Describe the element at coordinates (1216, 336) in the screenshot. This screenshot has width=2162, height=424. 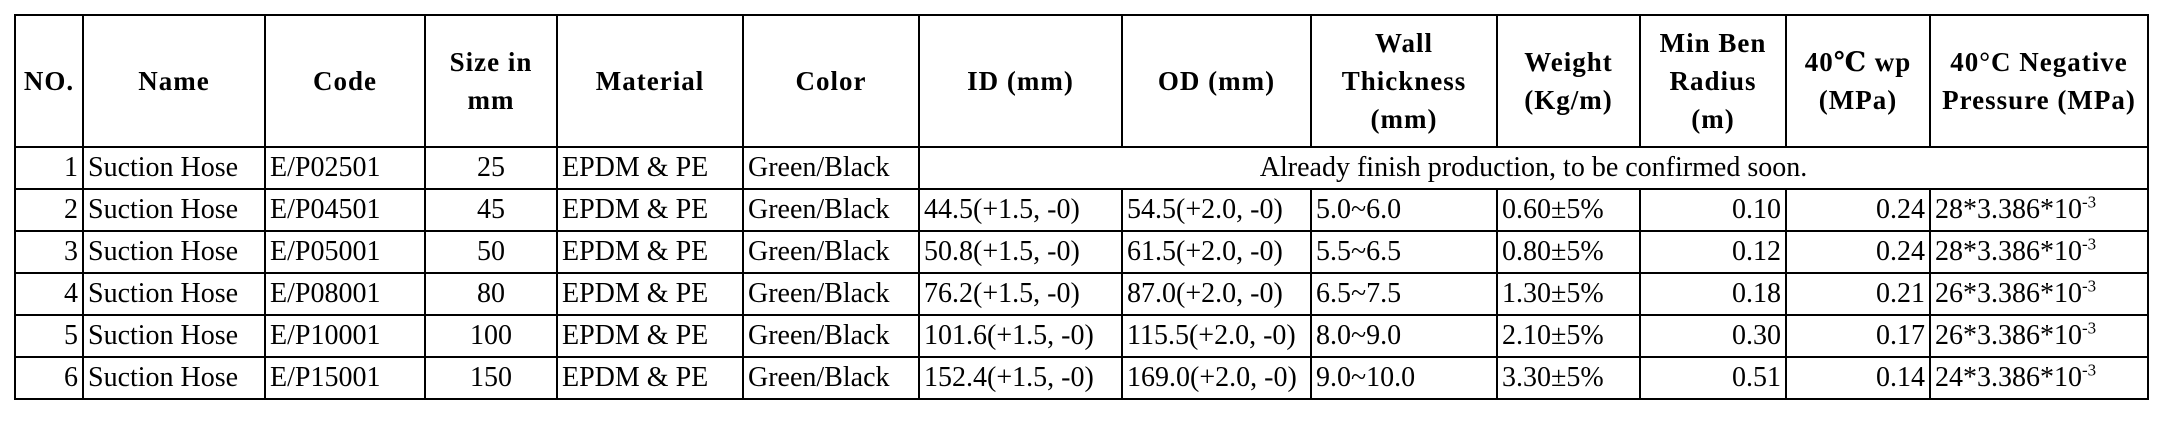
I see `cell-od: 115.5(+2.0, -0)` at that location.